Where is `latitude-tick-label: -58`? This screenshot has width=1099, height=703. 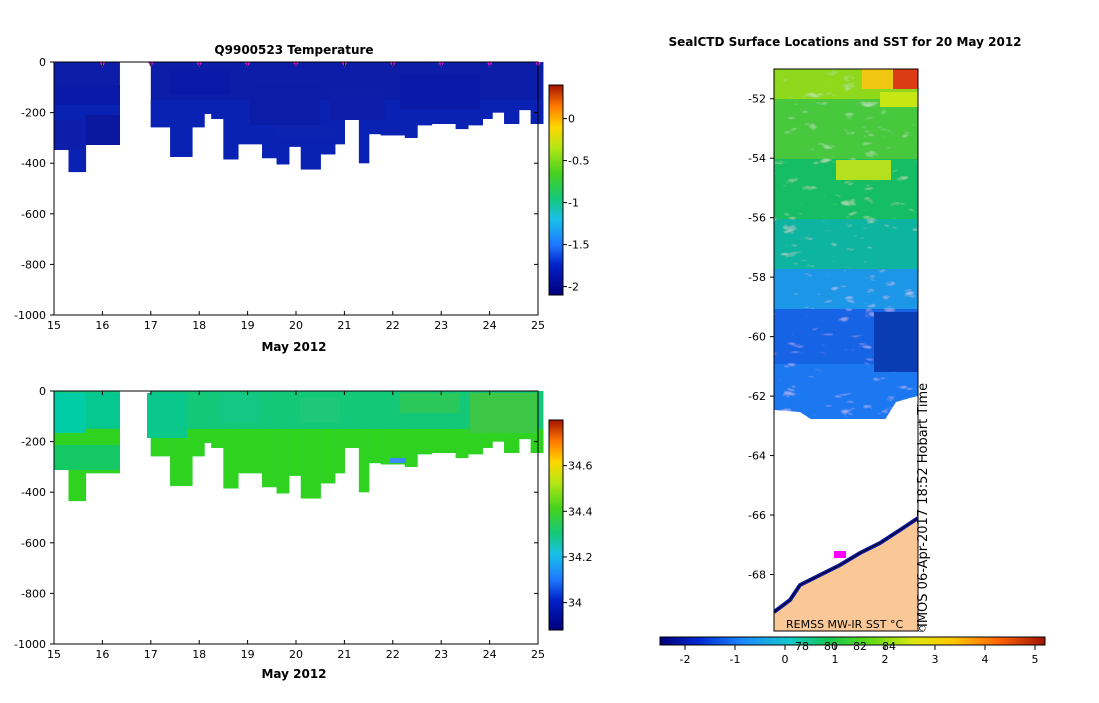 latitude-tick-label: -58 is located at coordinates (757, 277).